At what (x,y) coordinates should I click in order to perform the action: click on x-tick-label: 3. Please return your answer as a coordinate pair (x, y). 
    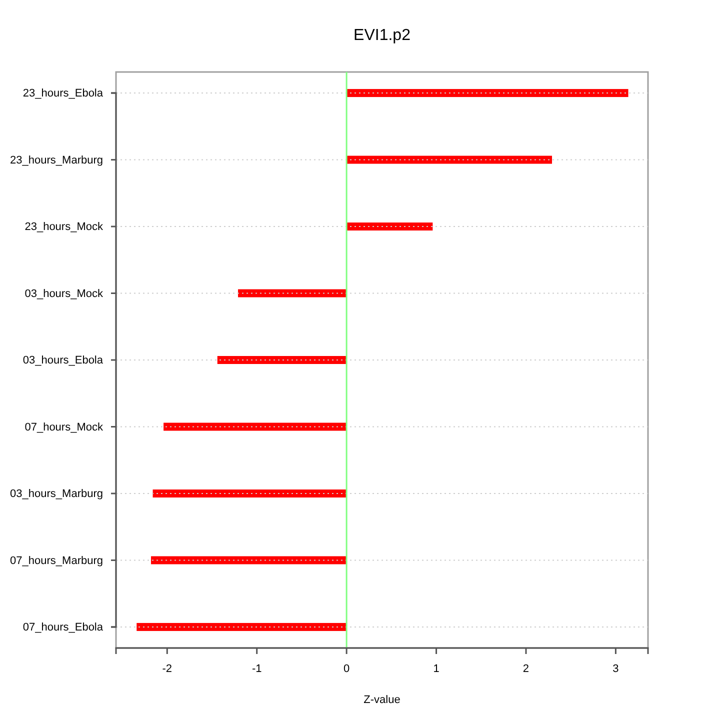
    Looking at the image, I should click on (615, 668).